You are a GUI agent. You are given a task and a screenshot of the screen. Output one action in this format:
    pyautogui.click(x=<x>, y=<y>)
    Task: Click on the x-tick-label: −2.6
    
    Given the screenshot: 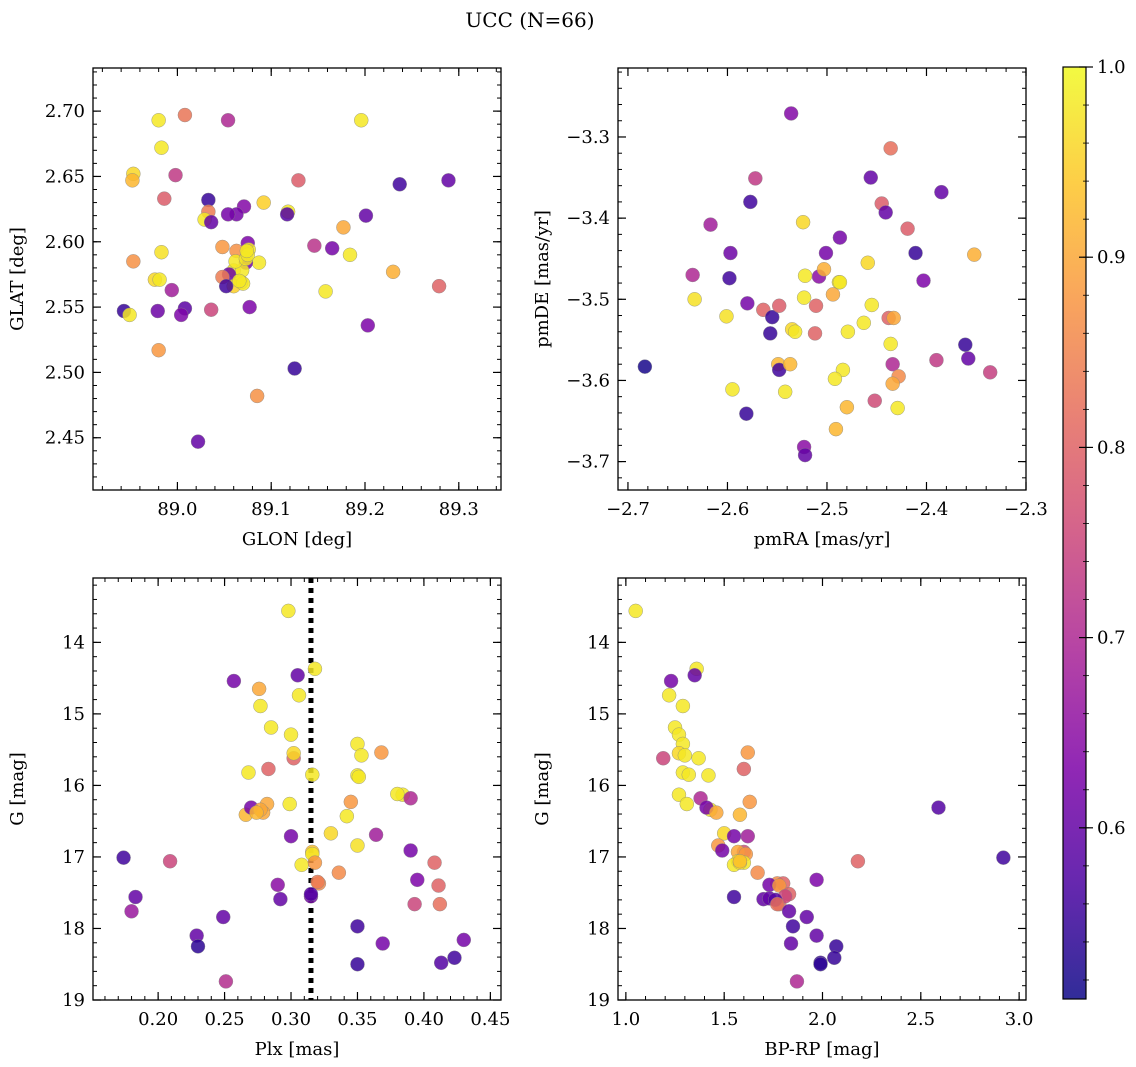 What is the action you would take?
    pyautogui.click(x=728, y=509)
    